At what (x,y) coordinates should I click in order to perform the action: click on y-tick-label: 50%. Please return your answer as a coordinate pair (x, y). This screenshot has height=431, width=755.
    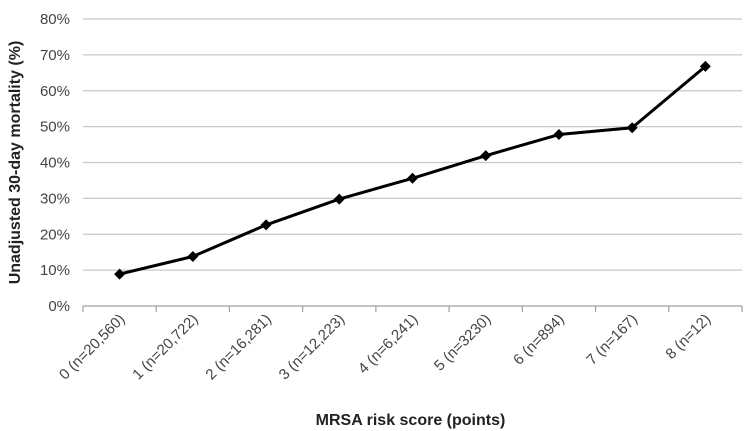
    Looking at the image, I should click on (55, 127).